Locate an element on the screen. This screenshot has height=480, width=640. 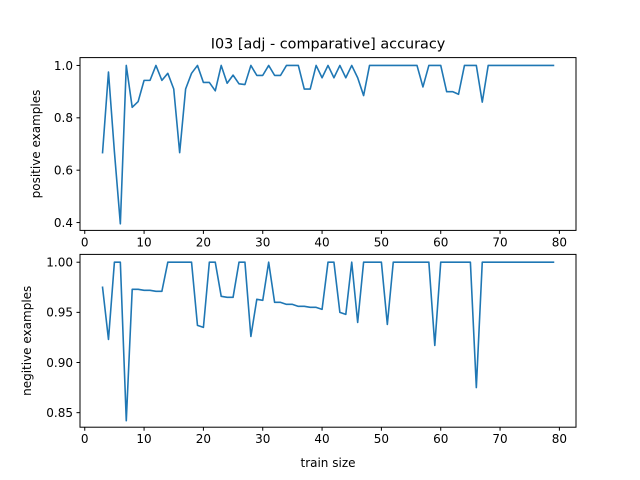
pos-y-tick-label: 0.4 is located at coordinates (63, 223).